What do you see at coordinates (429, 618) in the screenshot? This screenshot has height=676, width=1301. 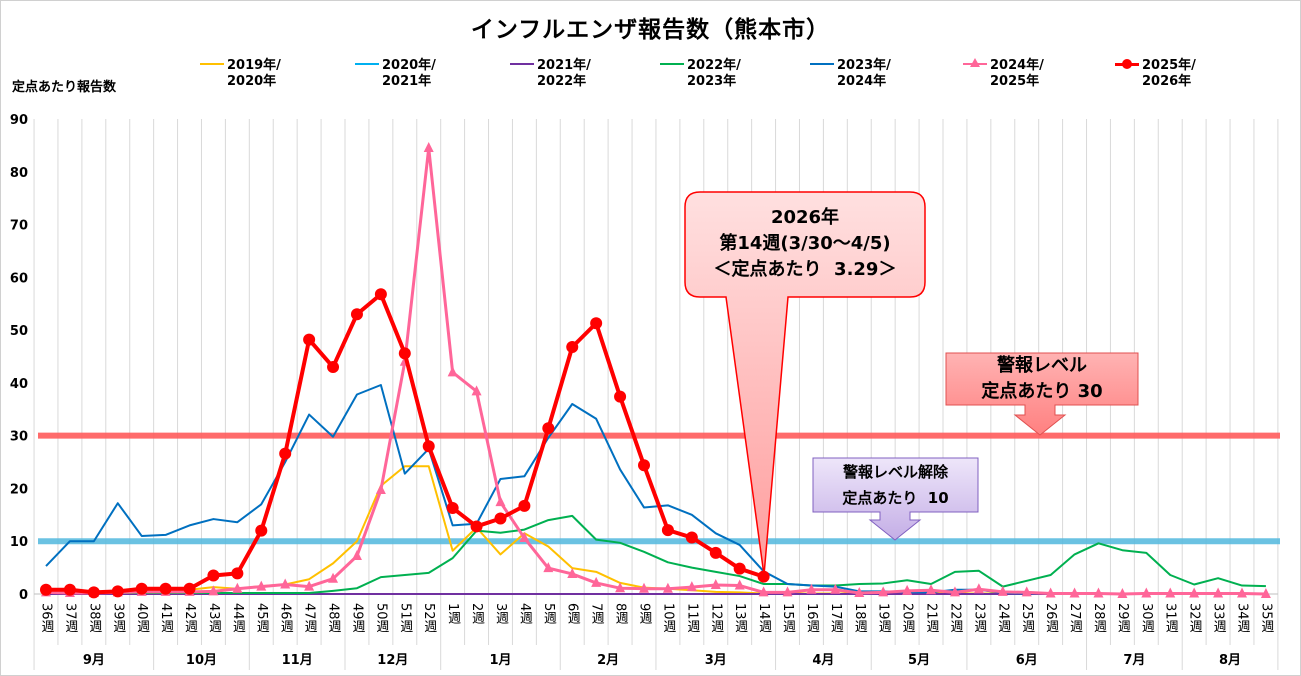 I see `x-tick-label: 52週` at bounding box center [429, 618].